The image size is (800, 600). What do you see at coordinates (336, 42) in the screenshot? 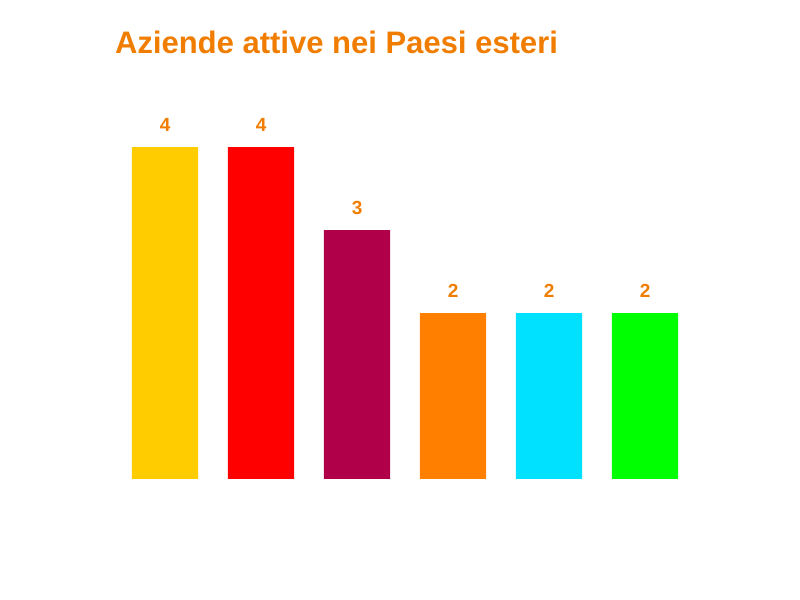
I see `chart-title: Aziende attive nei Paesi esteri` at bounding box center [336, 42].